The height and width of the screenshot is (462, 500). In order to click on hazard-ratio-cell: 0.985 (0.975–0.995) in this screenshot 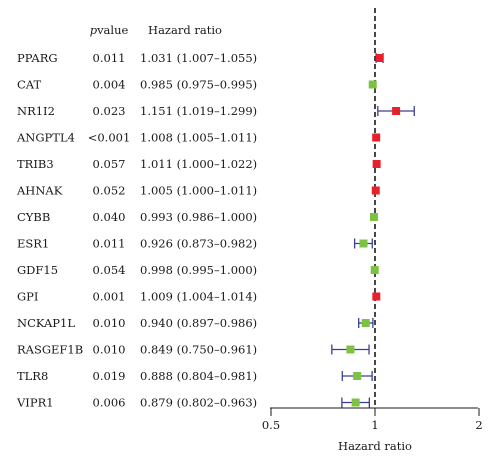, I will do `click(198, 85)`.